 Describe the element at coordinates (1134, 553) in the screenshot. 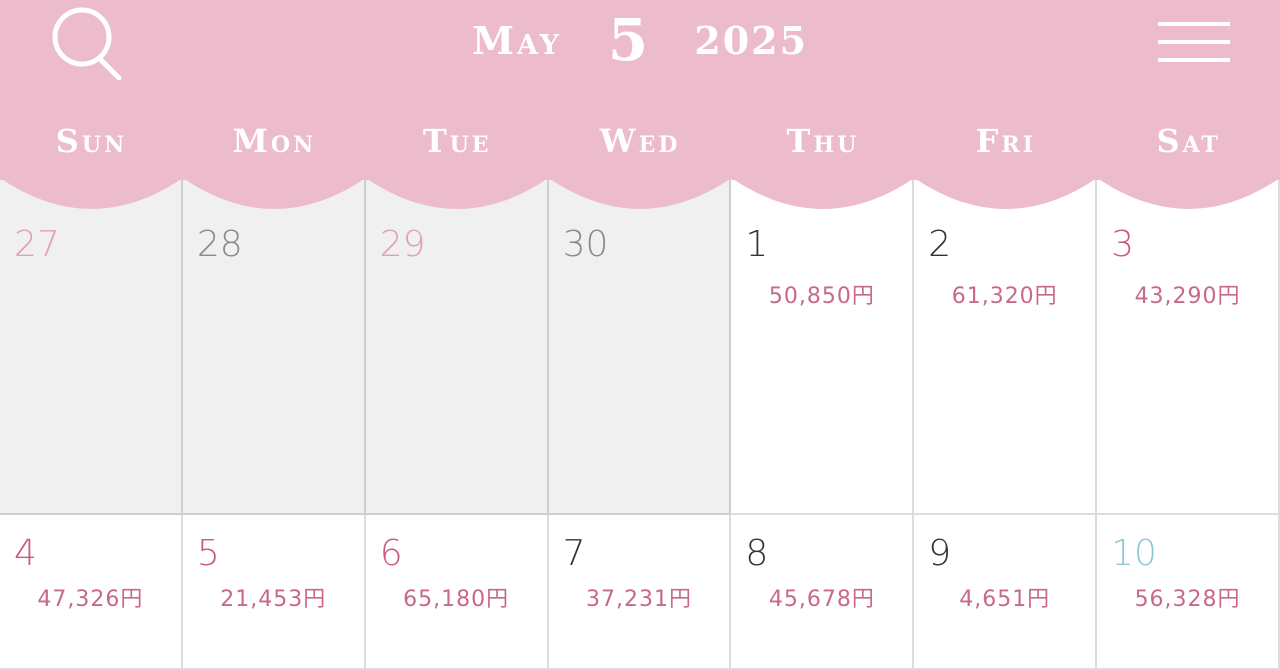

I see `day-number: 10` at that location.